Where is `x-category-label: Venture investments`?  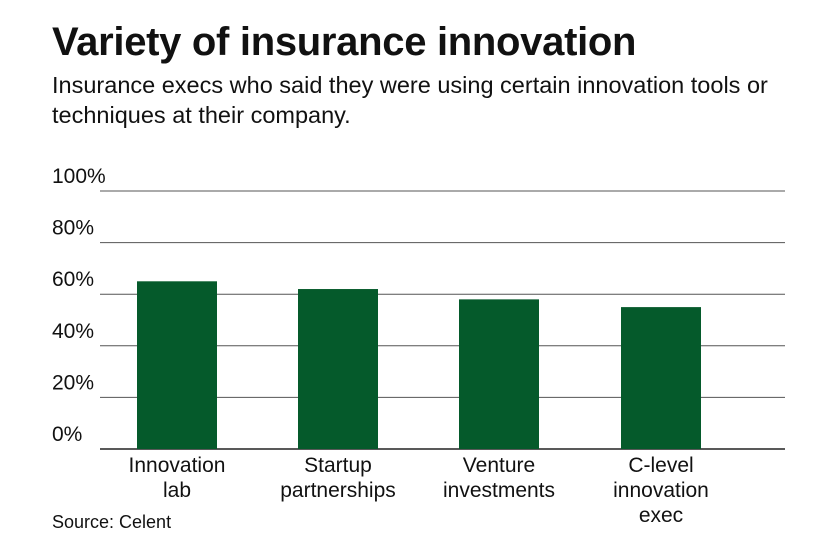
x-category-label: Venture investments is located at coordinates (499, 478).